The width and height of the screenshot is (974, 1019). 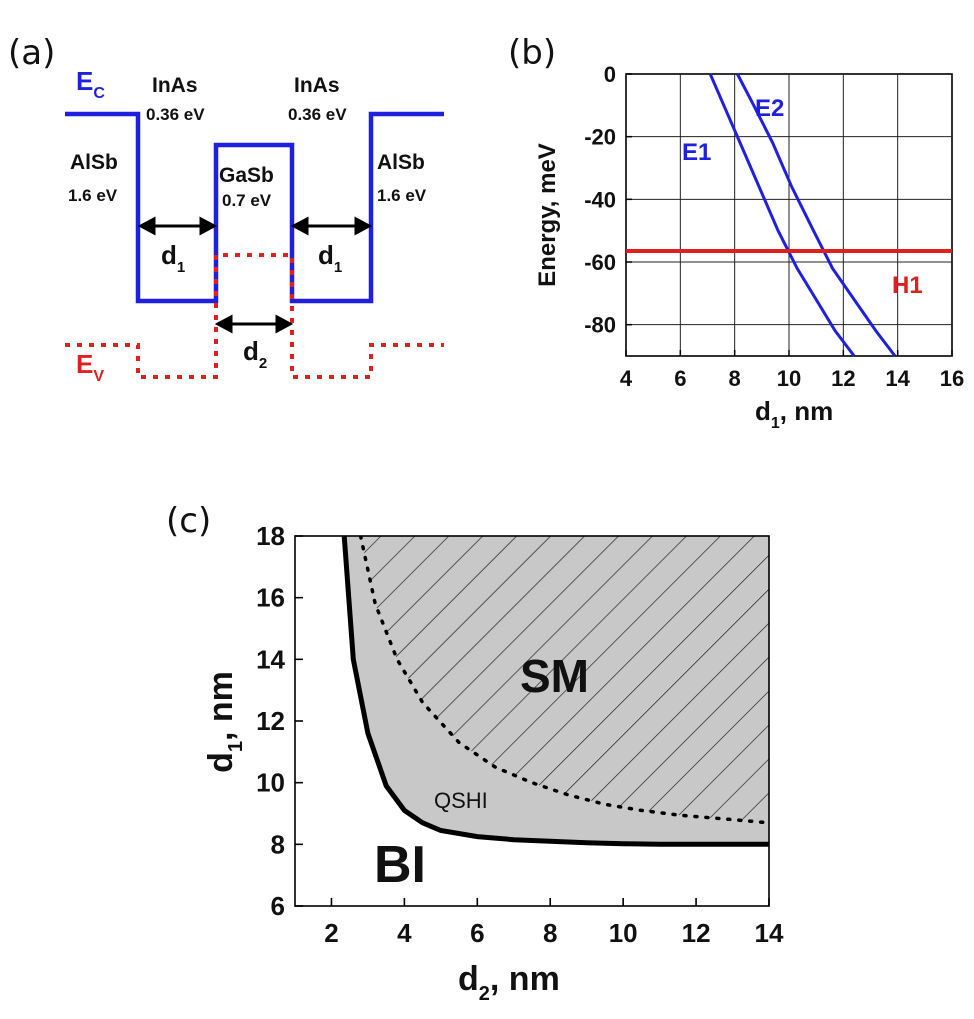 What do you see at coordinates (626, 378) in the screenshot?
I see `chart-b-xtick-label: 4` at bounding box center [626, 378].